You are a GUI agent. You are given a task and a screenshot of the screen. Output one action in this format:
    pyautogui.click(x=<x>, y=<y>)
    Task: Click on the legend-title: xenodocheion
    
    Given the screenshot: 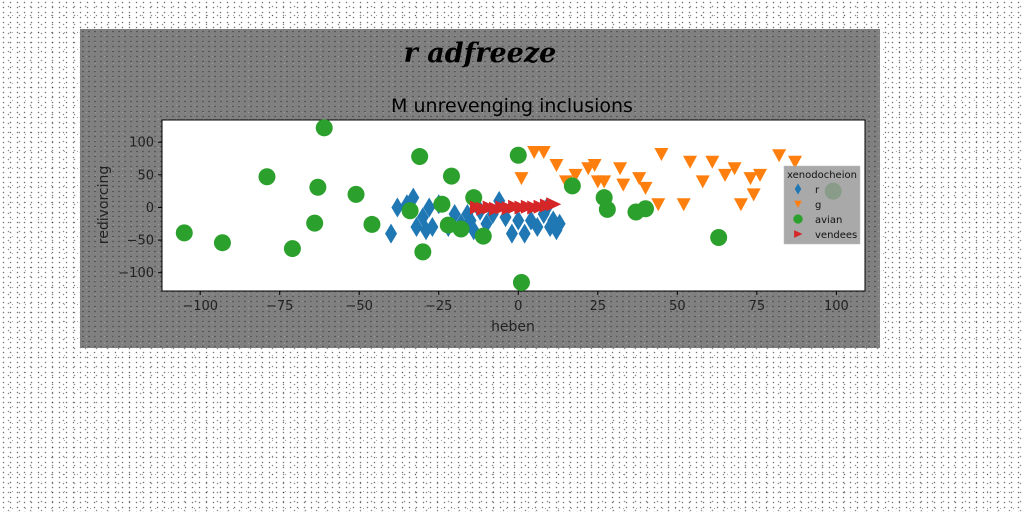 What is the action you would take?
    pyautogui.click(x=822, y=175)
    